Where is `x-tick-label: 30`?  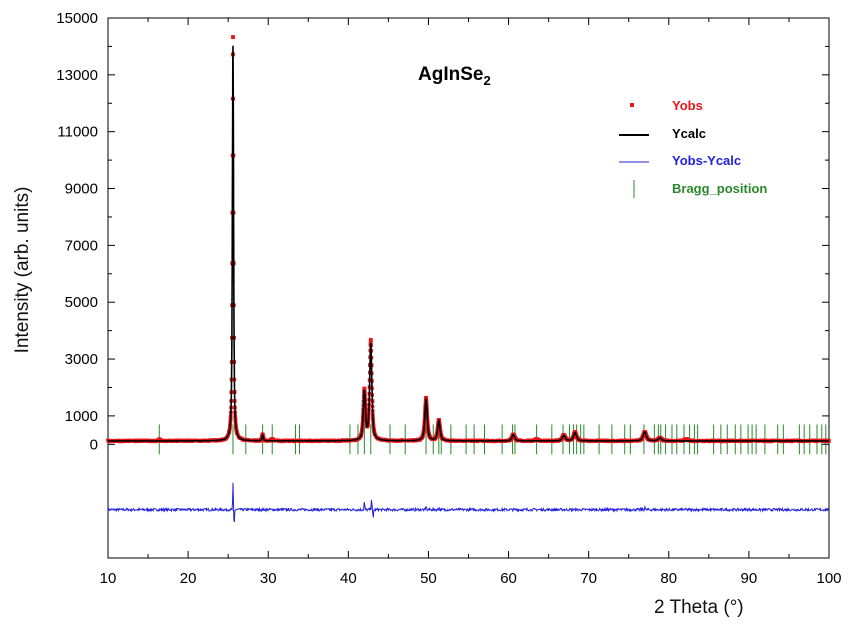
x-tick-label: 30 is located at coordinates (268, 578).